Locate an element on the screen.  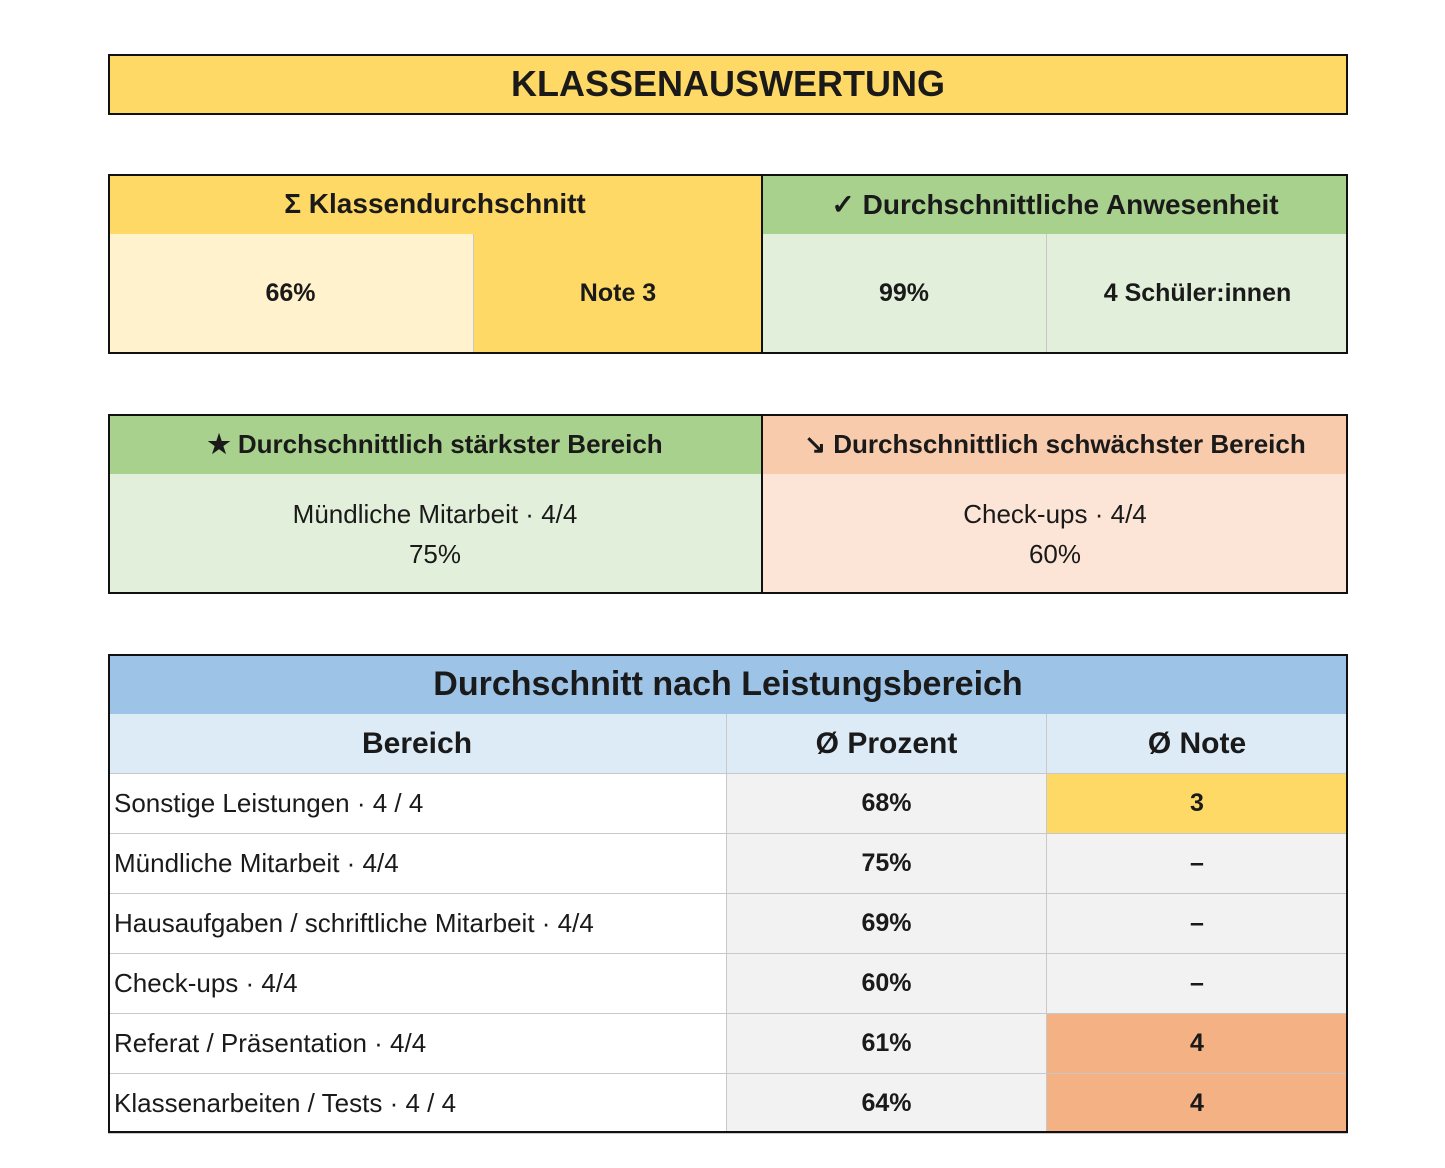
column-header: Bereich is located at coordinates (417, 744).